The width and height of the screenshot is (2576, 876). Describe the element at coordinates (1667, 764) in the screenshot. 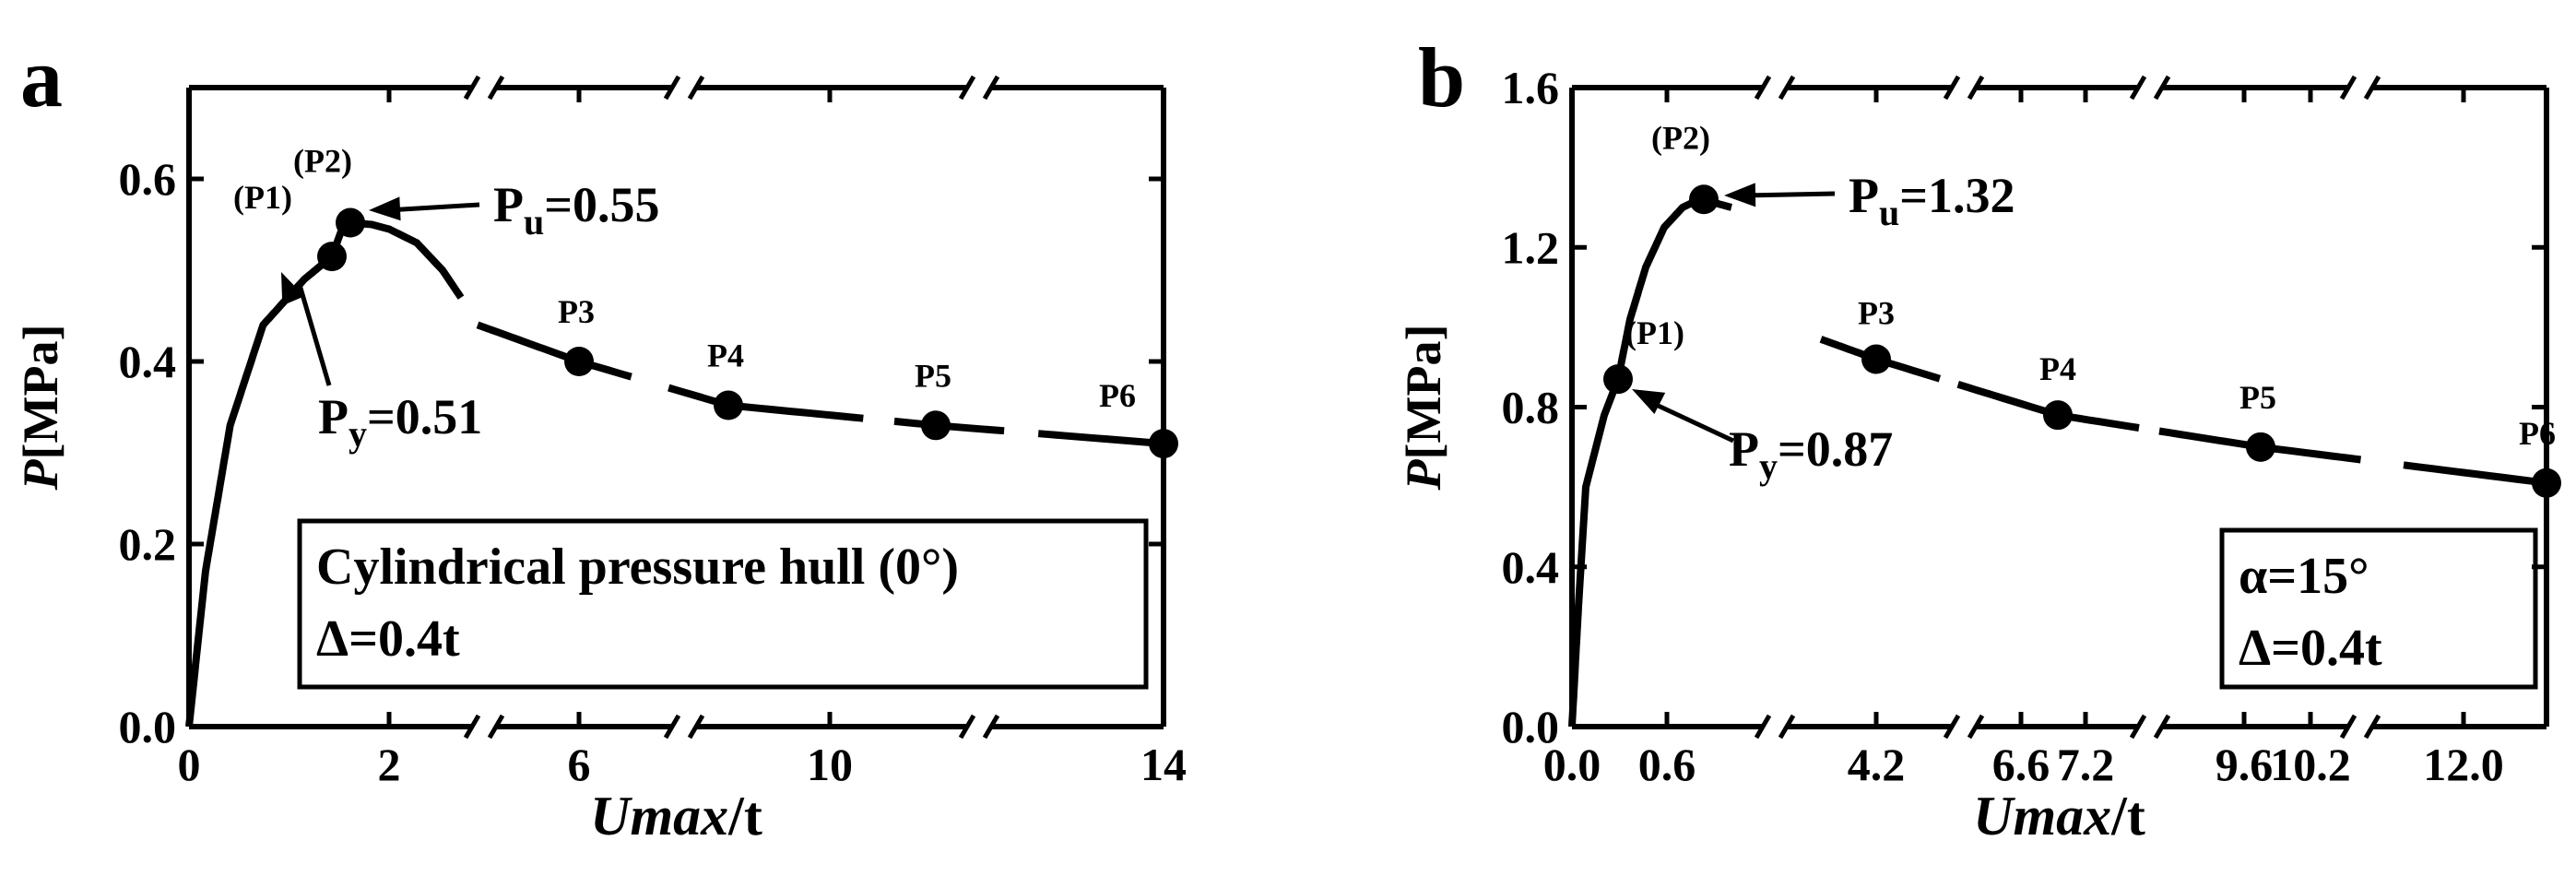

I see `x-tick-label: 0.6` at that location.